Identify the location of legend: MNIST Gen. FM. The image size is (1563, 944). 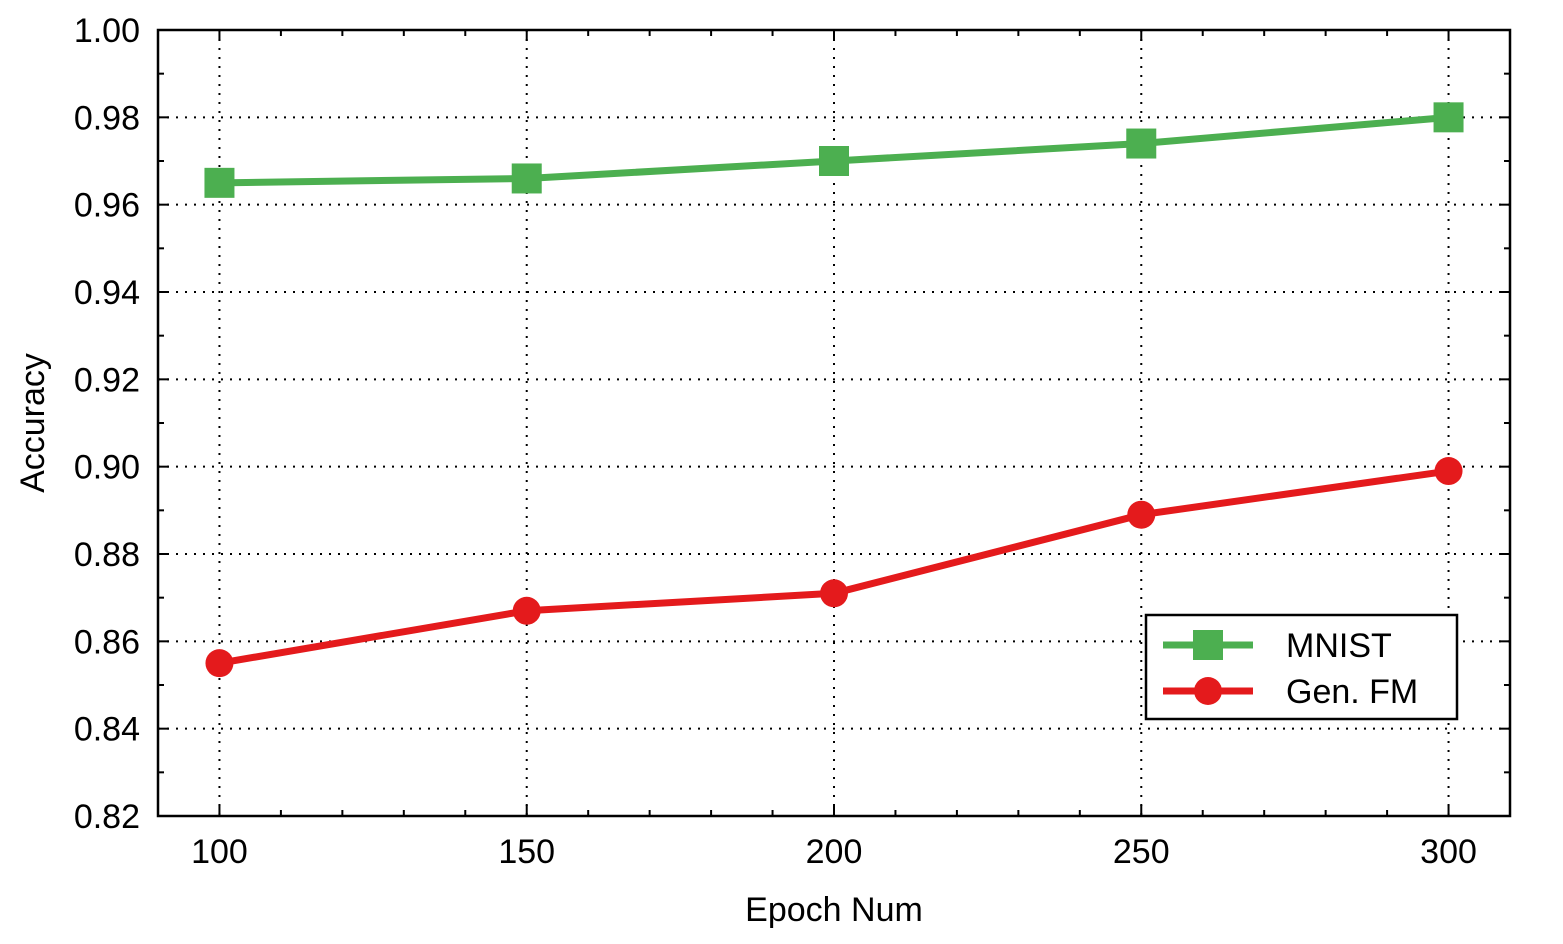
(1301, 667).